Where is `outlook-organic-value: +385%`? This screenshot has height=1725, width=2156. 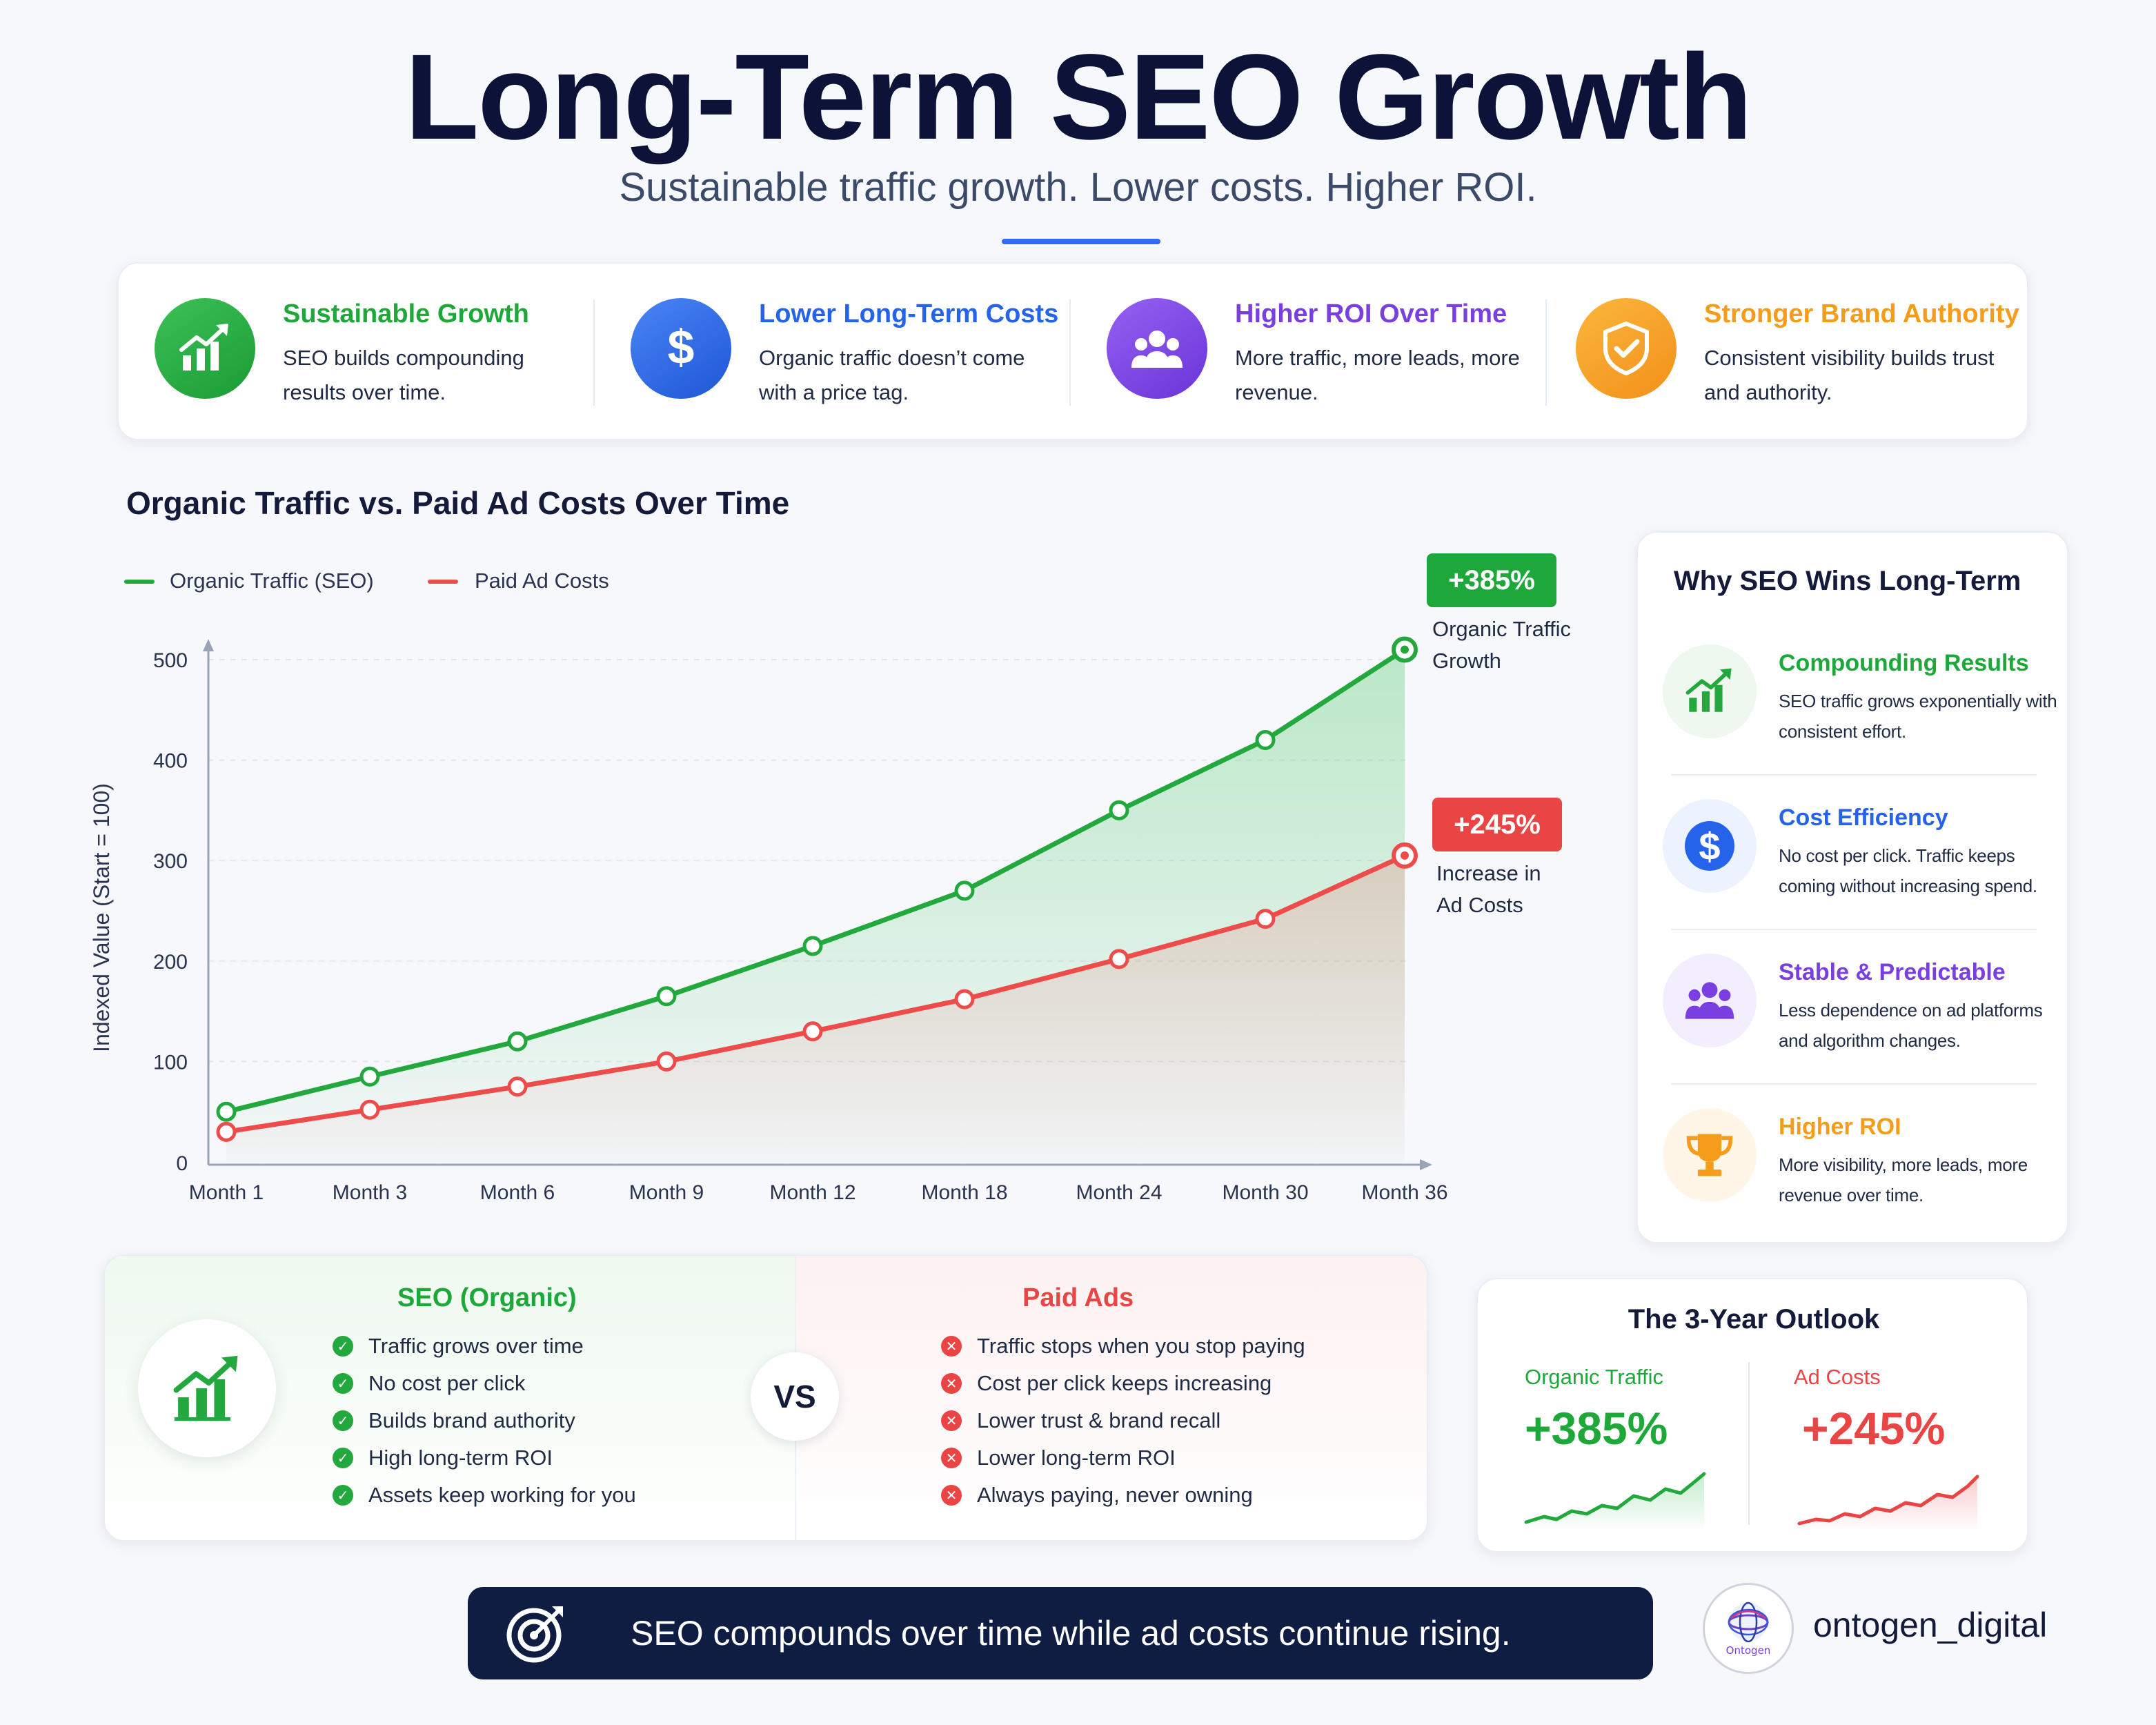
outlook-organic-value: +385% is located at coordinates (1596, 1428).